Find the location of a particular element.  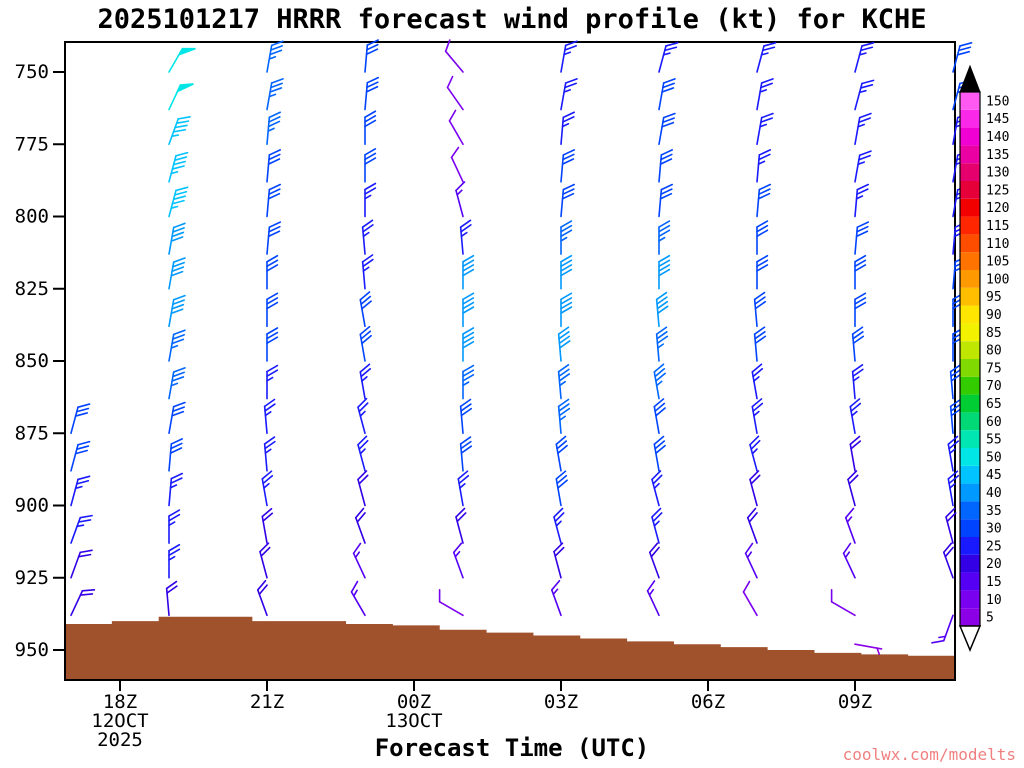

svg-text: 2025 is located at coordinates (120, 740).